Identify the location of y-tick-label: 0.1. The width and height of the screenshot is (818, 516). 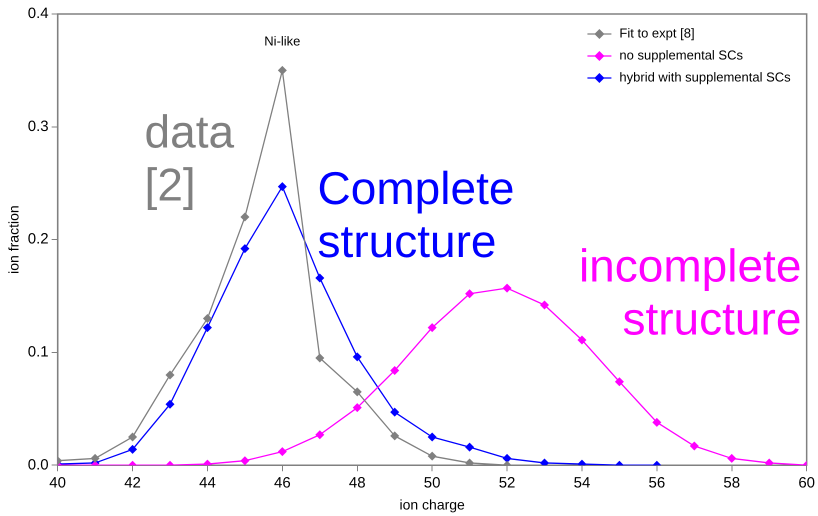
(38, 352).